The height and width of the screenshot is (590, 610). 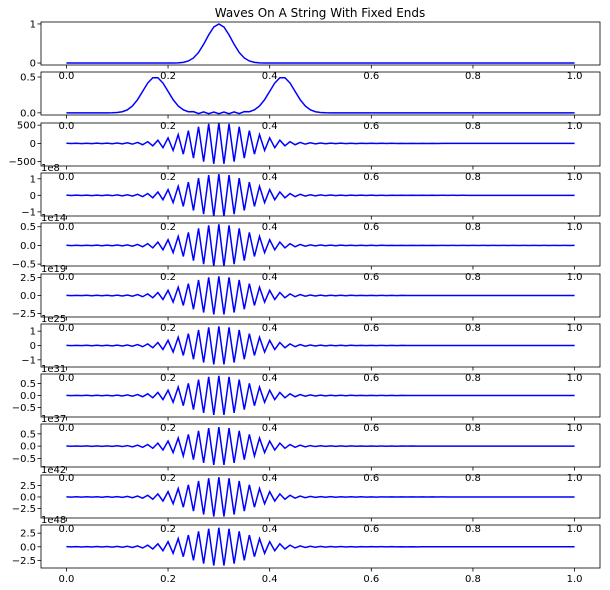 What do you see at coordinates (22, 162) in the screenshot?
I see `y-tick-label: −500` at bounding box center [22, 162].